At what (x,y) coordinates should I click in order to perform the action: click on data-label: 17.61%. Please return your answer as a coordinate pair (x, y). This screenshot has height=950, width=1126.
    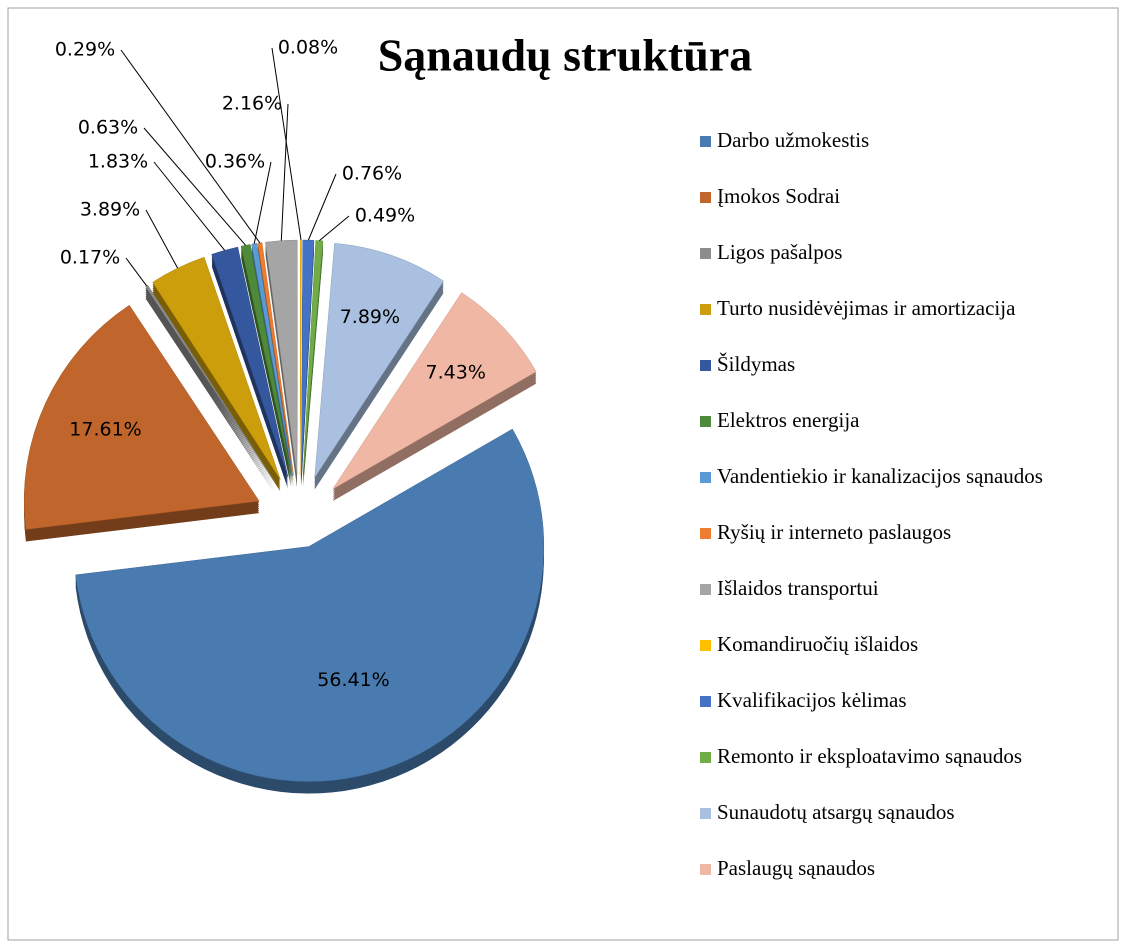
    Looking at the image, I should click on (105, 430).